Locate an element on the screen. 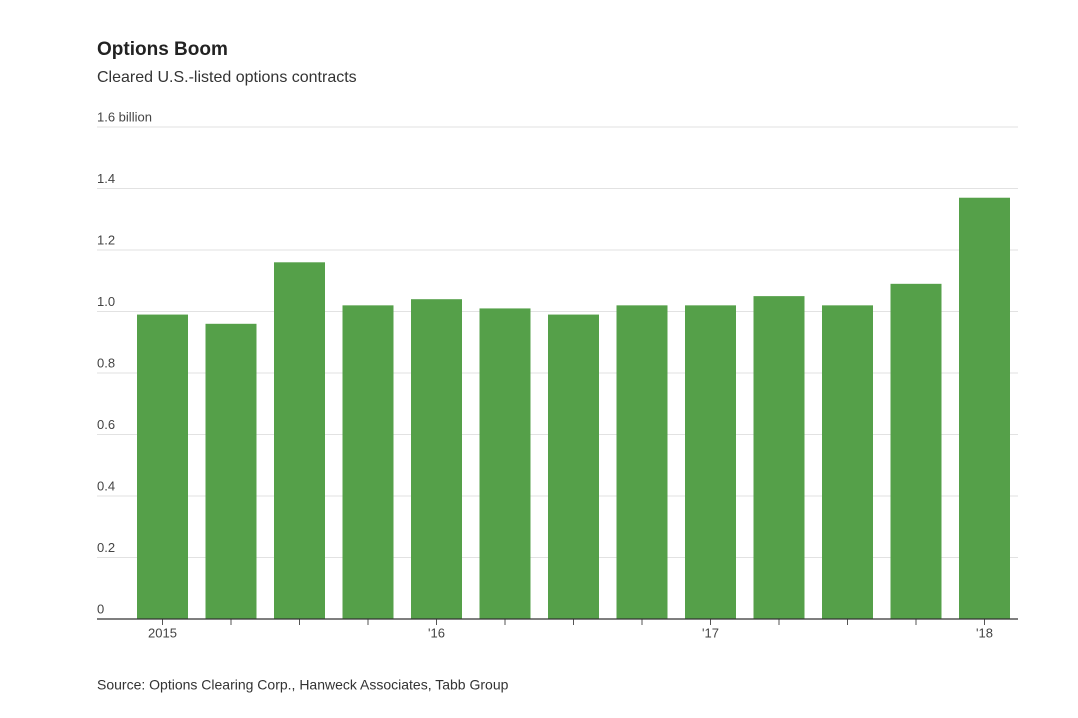 The image size is (1078, 718). y-tick-label: 0.8 is located at coordinates (106, 362).